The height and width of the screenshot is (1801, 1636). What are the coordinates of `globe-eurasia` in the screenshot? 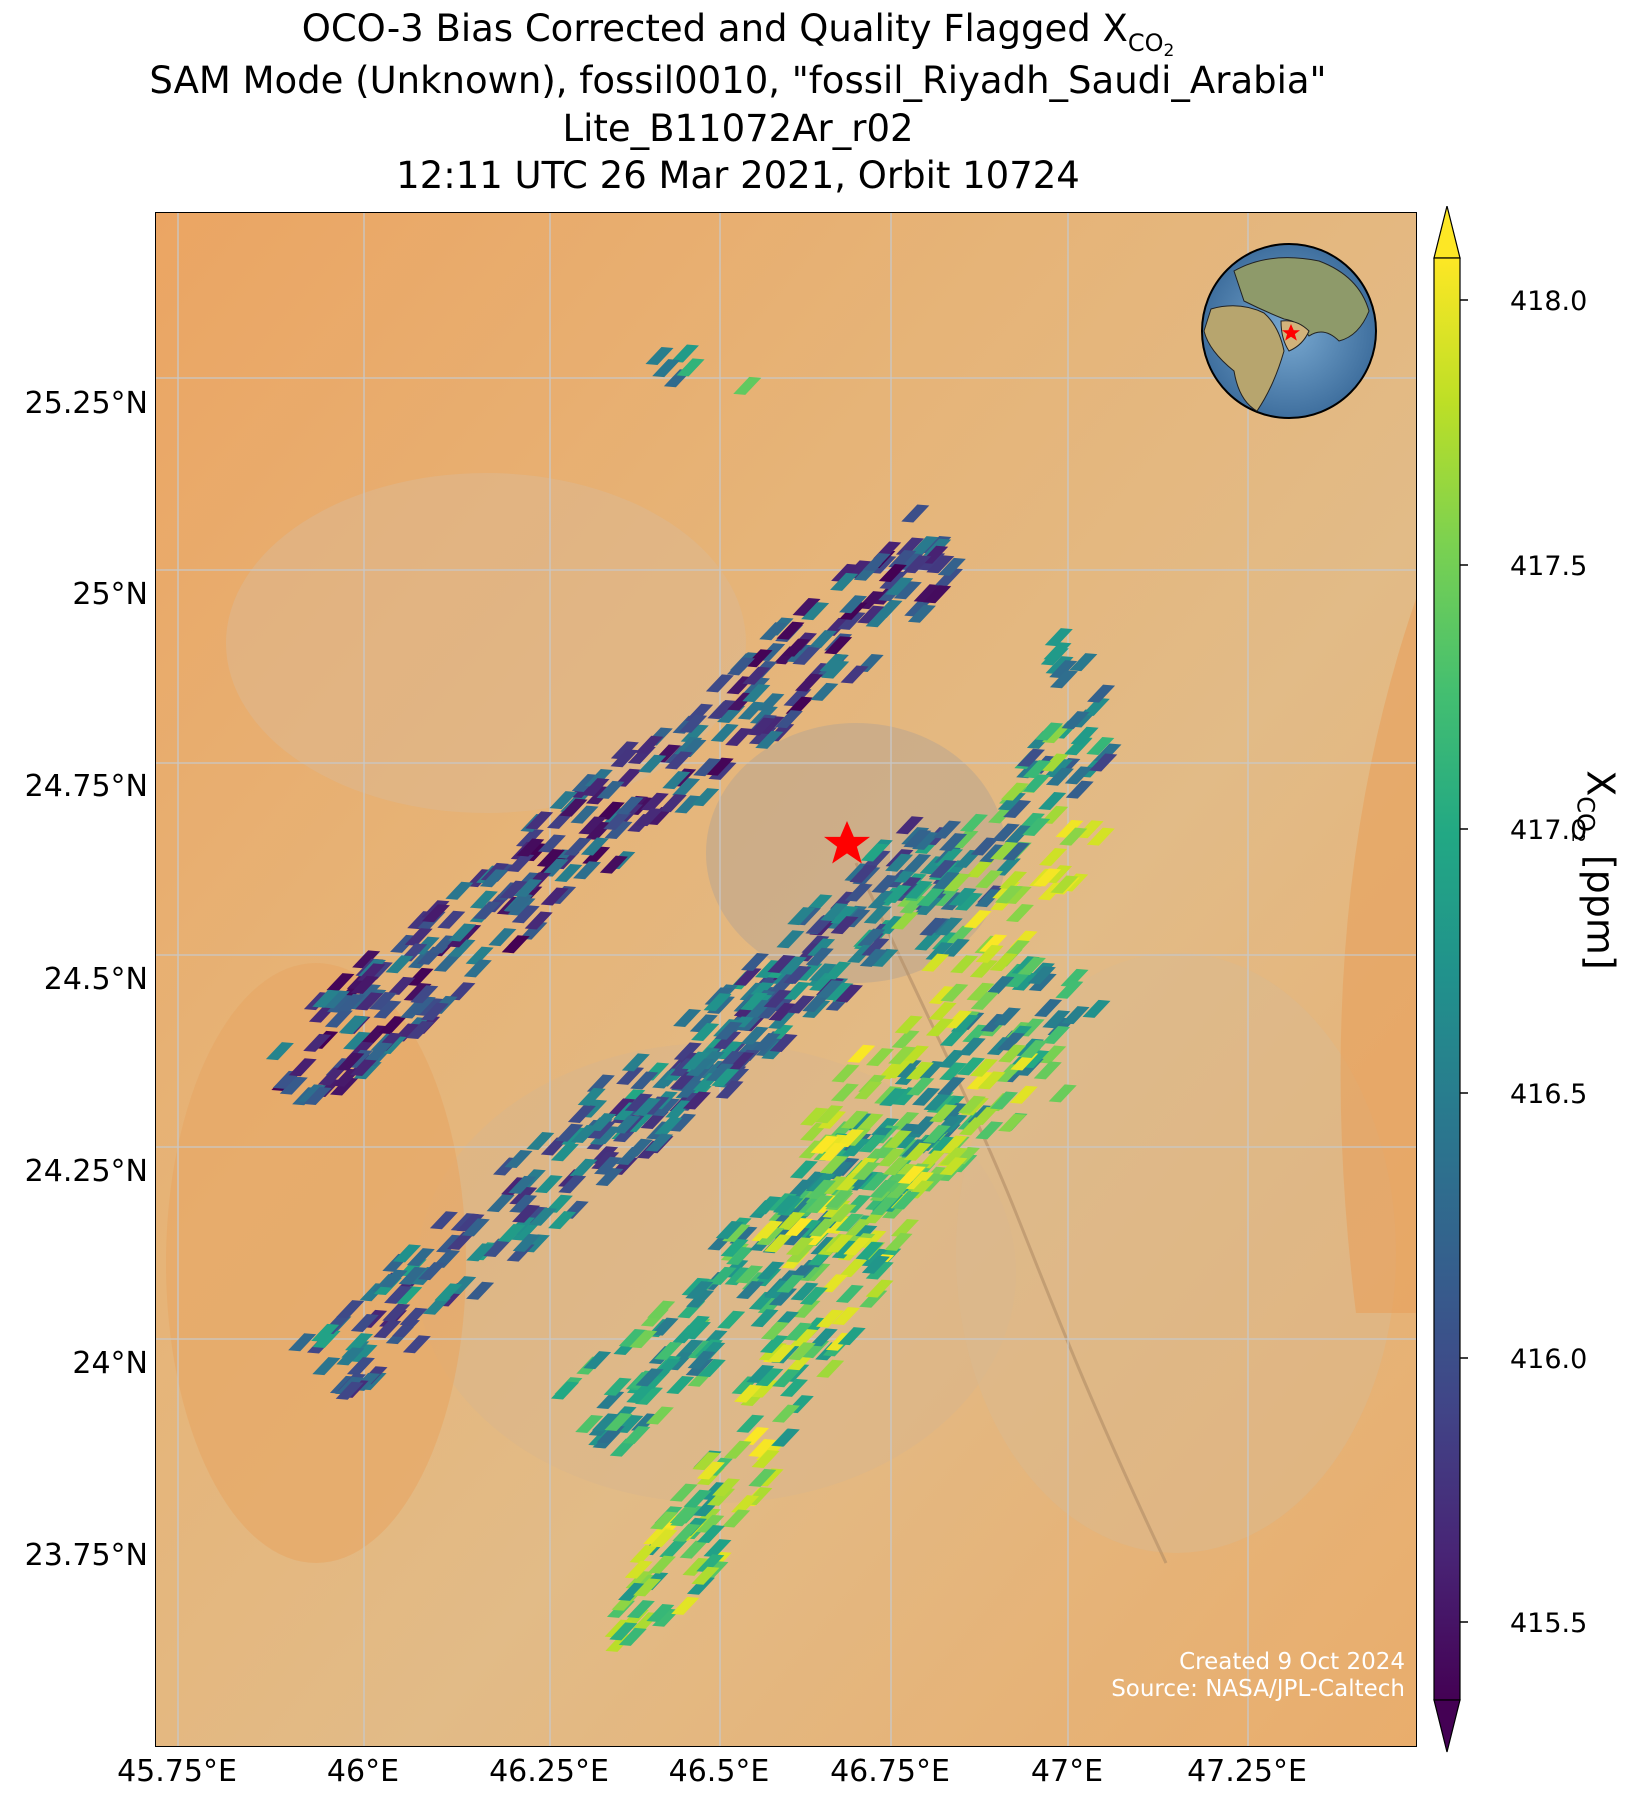 It's located at (1301, 299).